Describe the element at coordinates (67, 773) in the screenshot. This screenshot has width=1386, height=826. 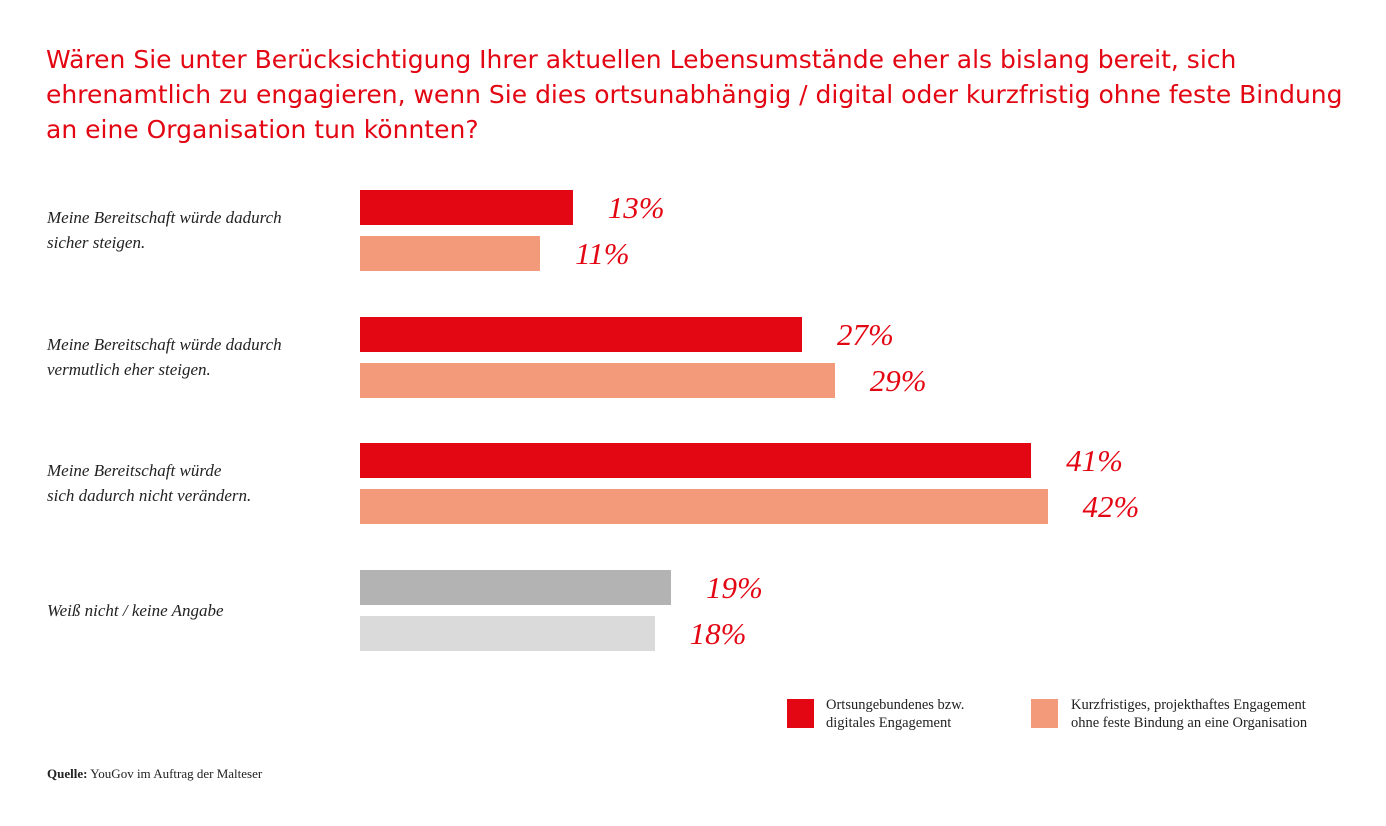
I see `source-label: Quelle:` at that location.